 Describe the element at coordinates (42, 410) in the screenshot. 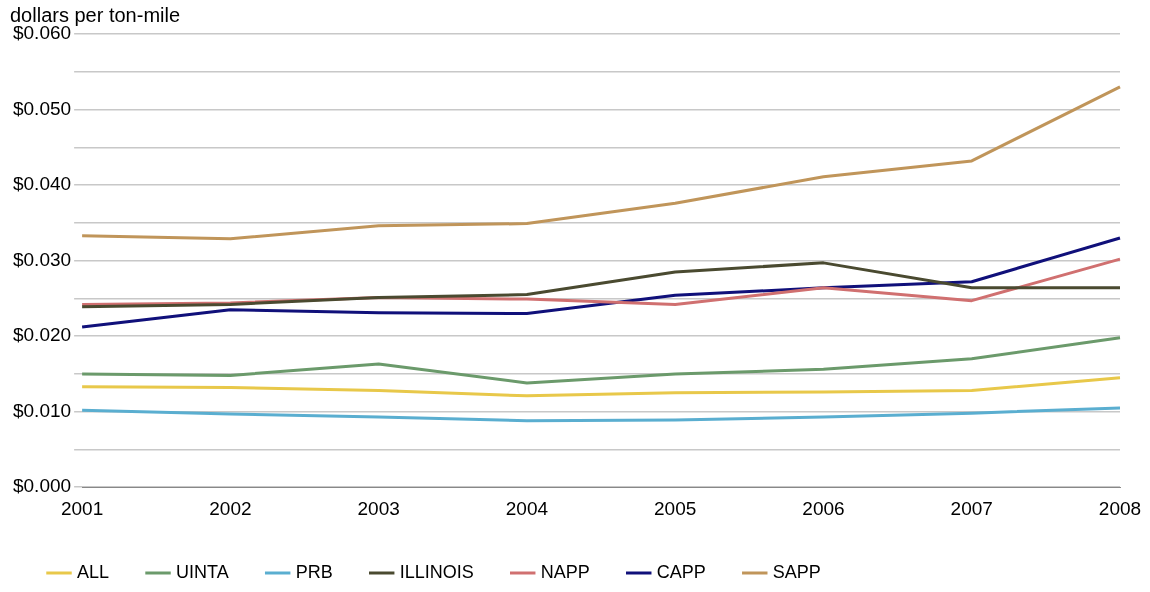

I see `y-tick-label: $0.010` at that location.